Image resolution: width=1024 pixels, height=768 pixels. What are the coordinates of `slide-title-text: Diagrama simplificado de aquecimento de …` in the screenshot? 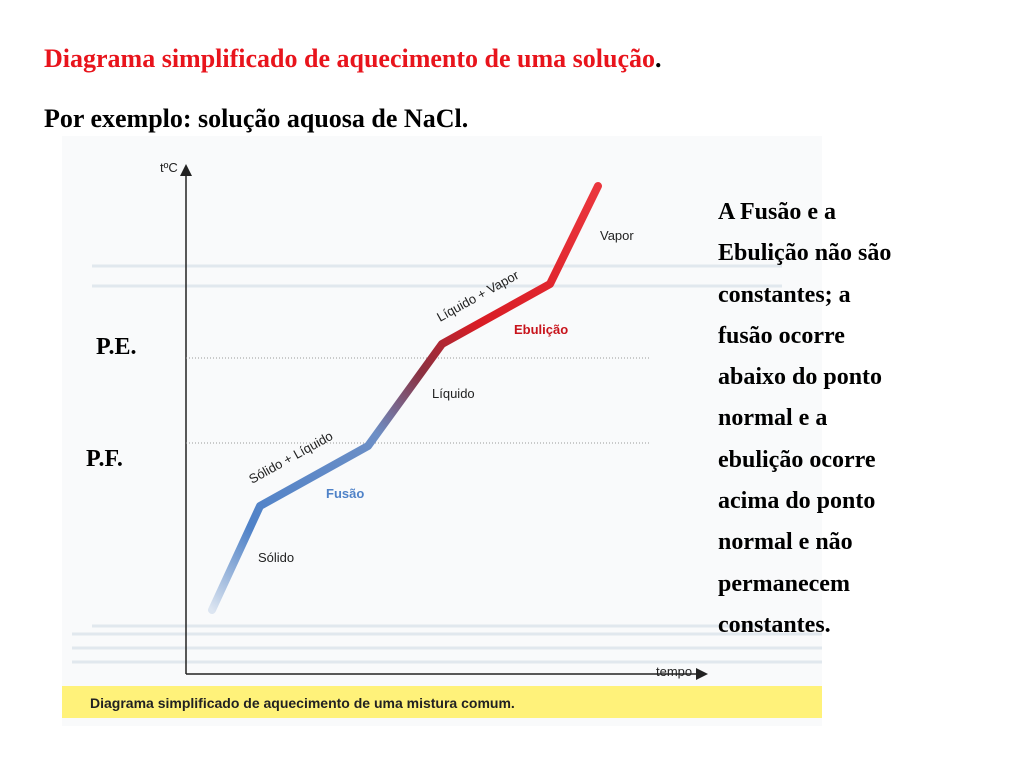 It's located at (349, 58).